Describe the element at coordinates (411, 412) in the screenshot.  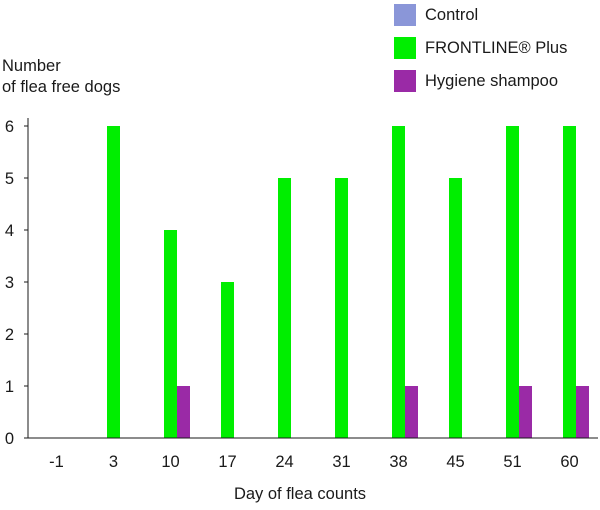
I see `bar-38-hygiene-shampoo` at that location.